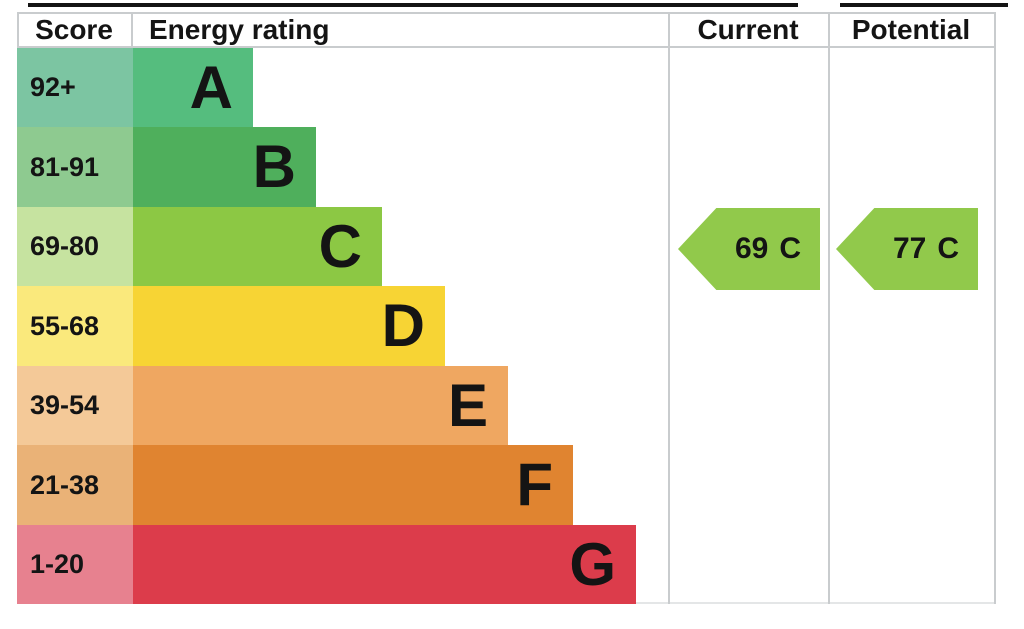 Image resolution: width=1024 pixels, height=629 pixels. What do you see at coordinates (65, 405) in the screenshot?
I see `score-range-label-e: 39-54` at bounding box center [65, 405].